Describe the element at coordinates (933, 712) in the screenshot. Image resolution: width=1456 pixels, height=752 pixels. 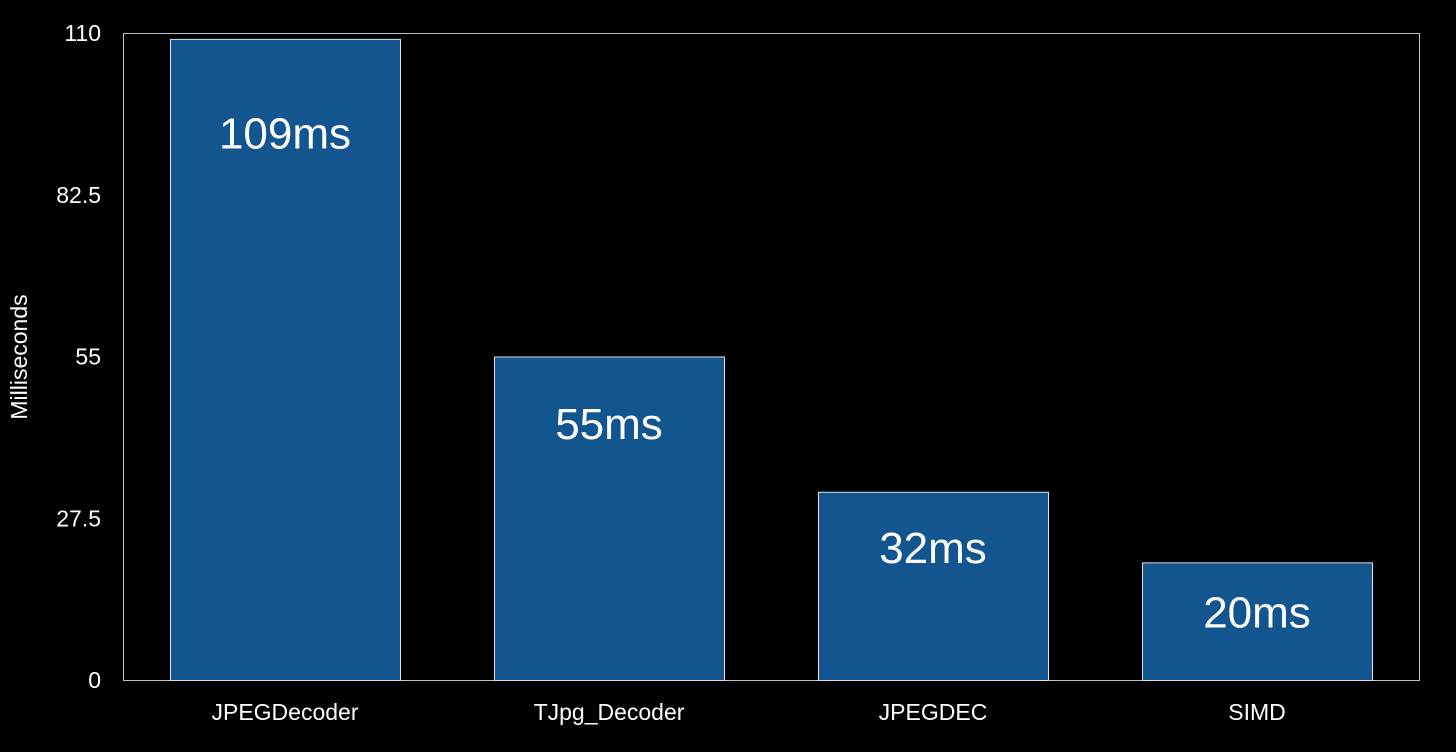
I see `x-tick-label: JPEGDEC` at that location.